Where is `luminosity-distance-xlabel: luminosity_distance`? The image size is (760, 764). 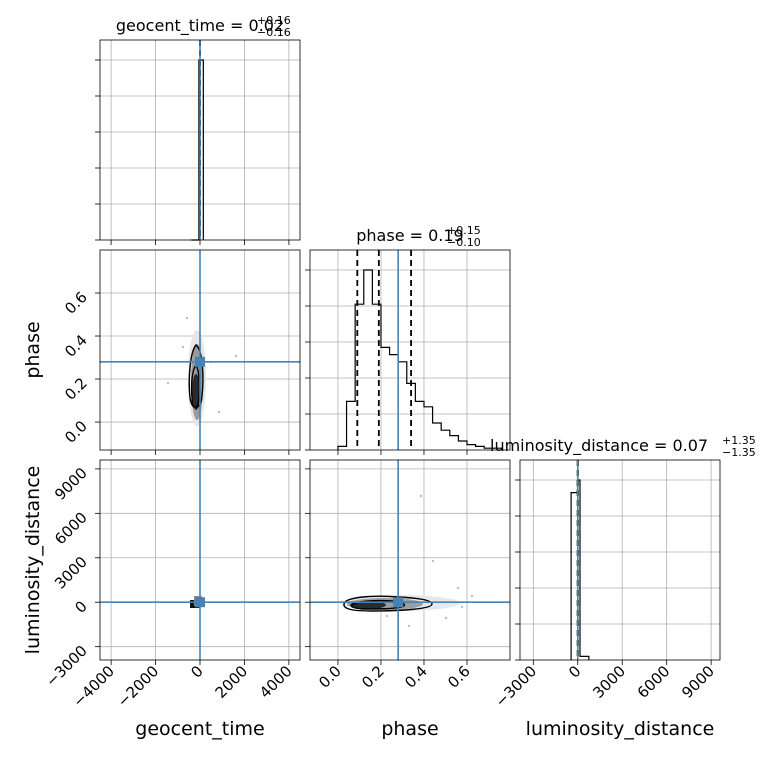 luminosity-distance-xlabel: luminosity_distance is located at coordinates (620, 729).